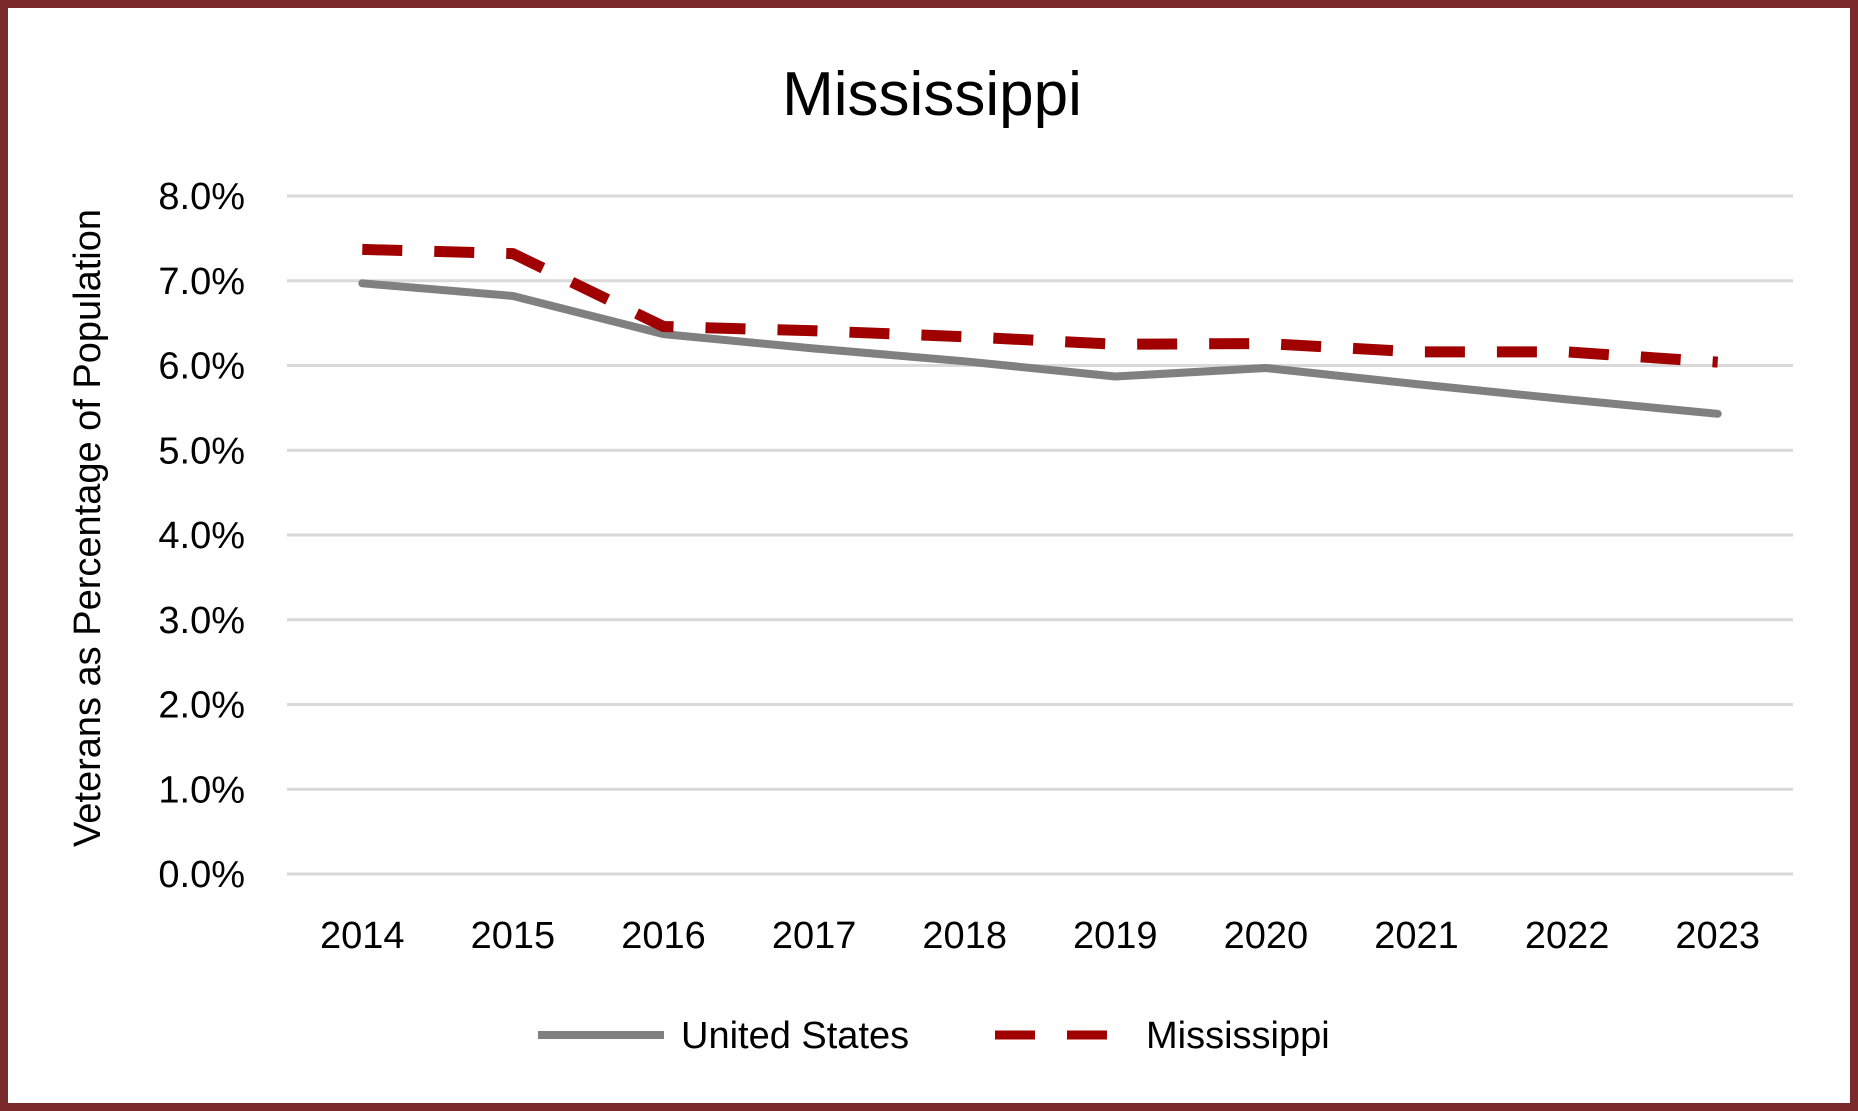  I want to click on x-tick-label: 2014, so click(362, 936).